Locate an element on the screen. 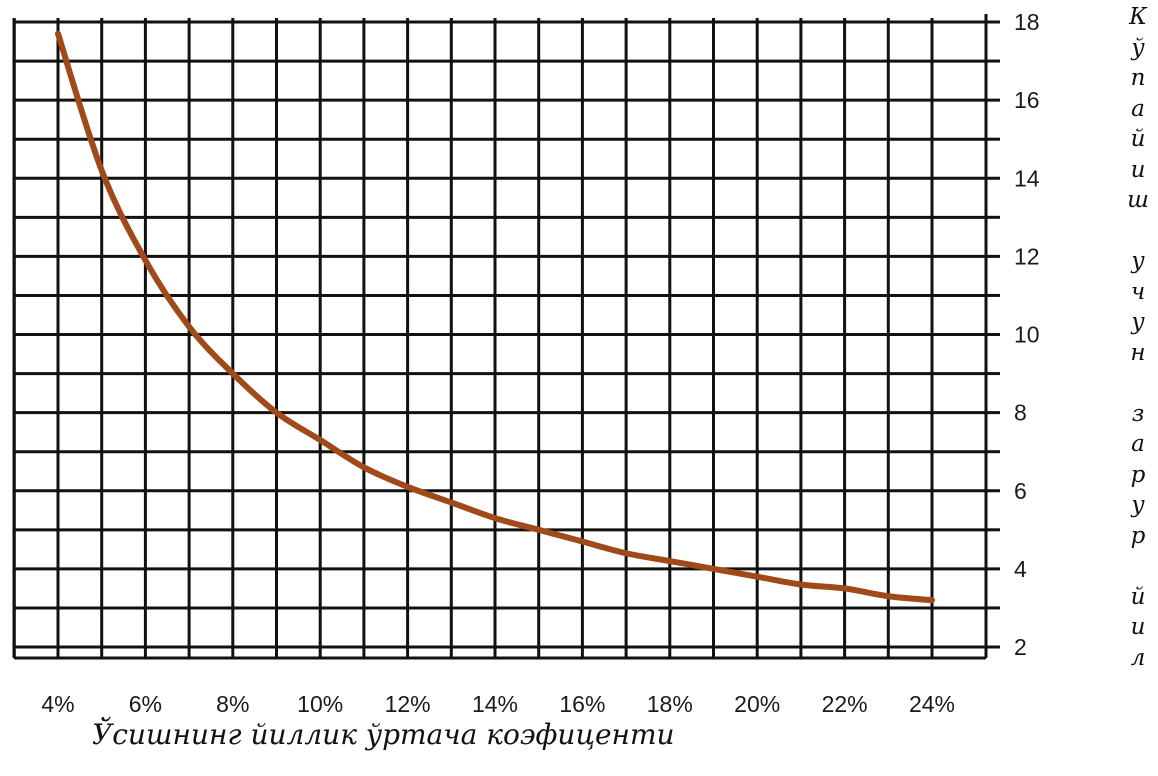 This screenshot has width=1158, height=776. x-tick-label: 6% is located at coordinates (145, 704).